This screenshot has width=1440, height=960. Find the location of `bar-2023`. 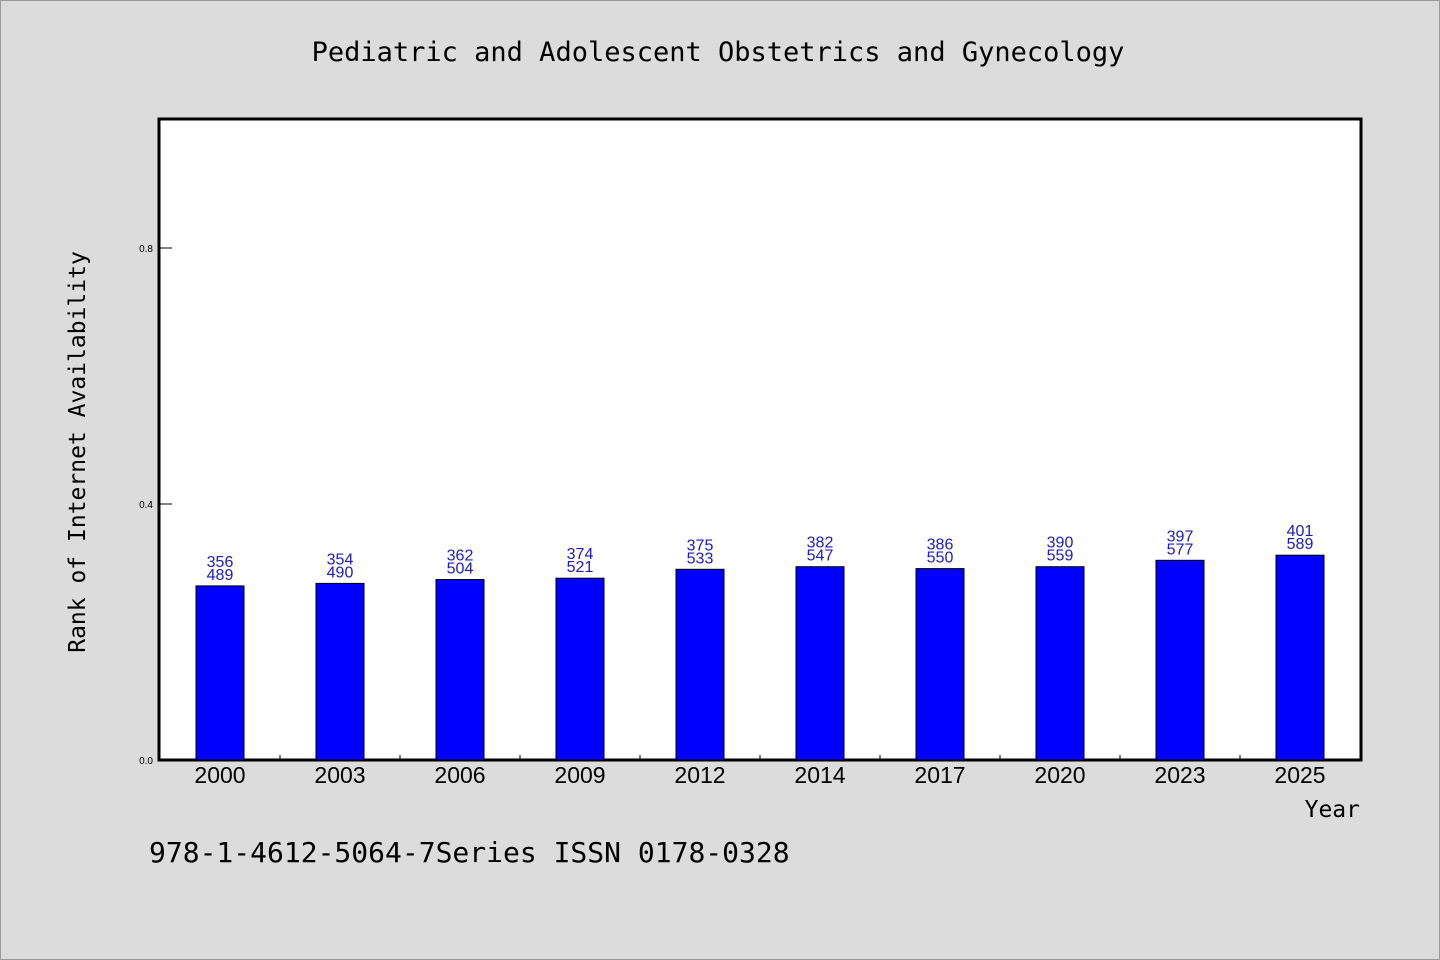

bar-2023 is located at coordinates (1180, 660).